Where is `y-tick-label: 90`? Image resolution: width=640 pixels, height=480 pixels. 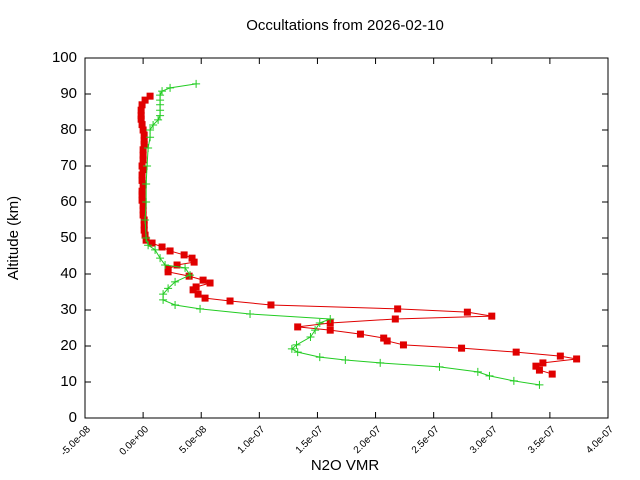
y-tick-label: 90 is located at coordinates (68, 93).